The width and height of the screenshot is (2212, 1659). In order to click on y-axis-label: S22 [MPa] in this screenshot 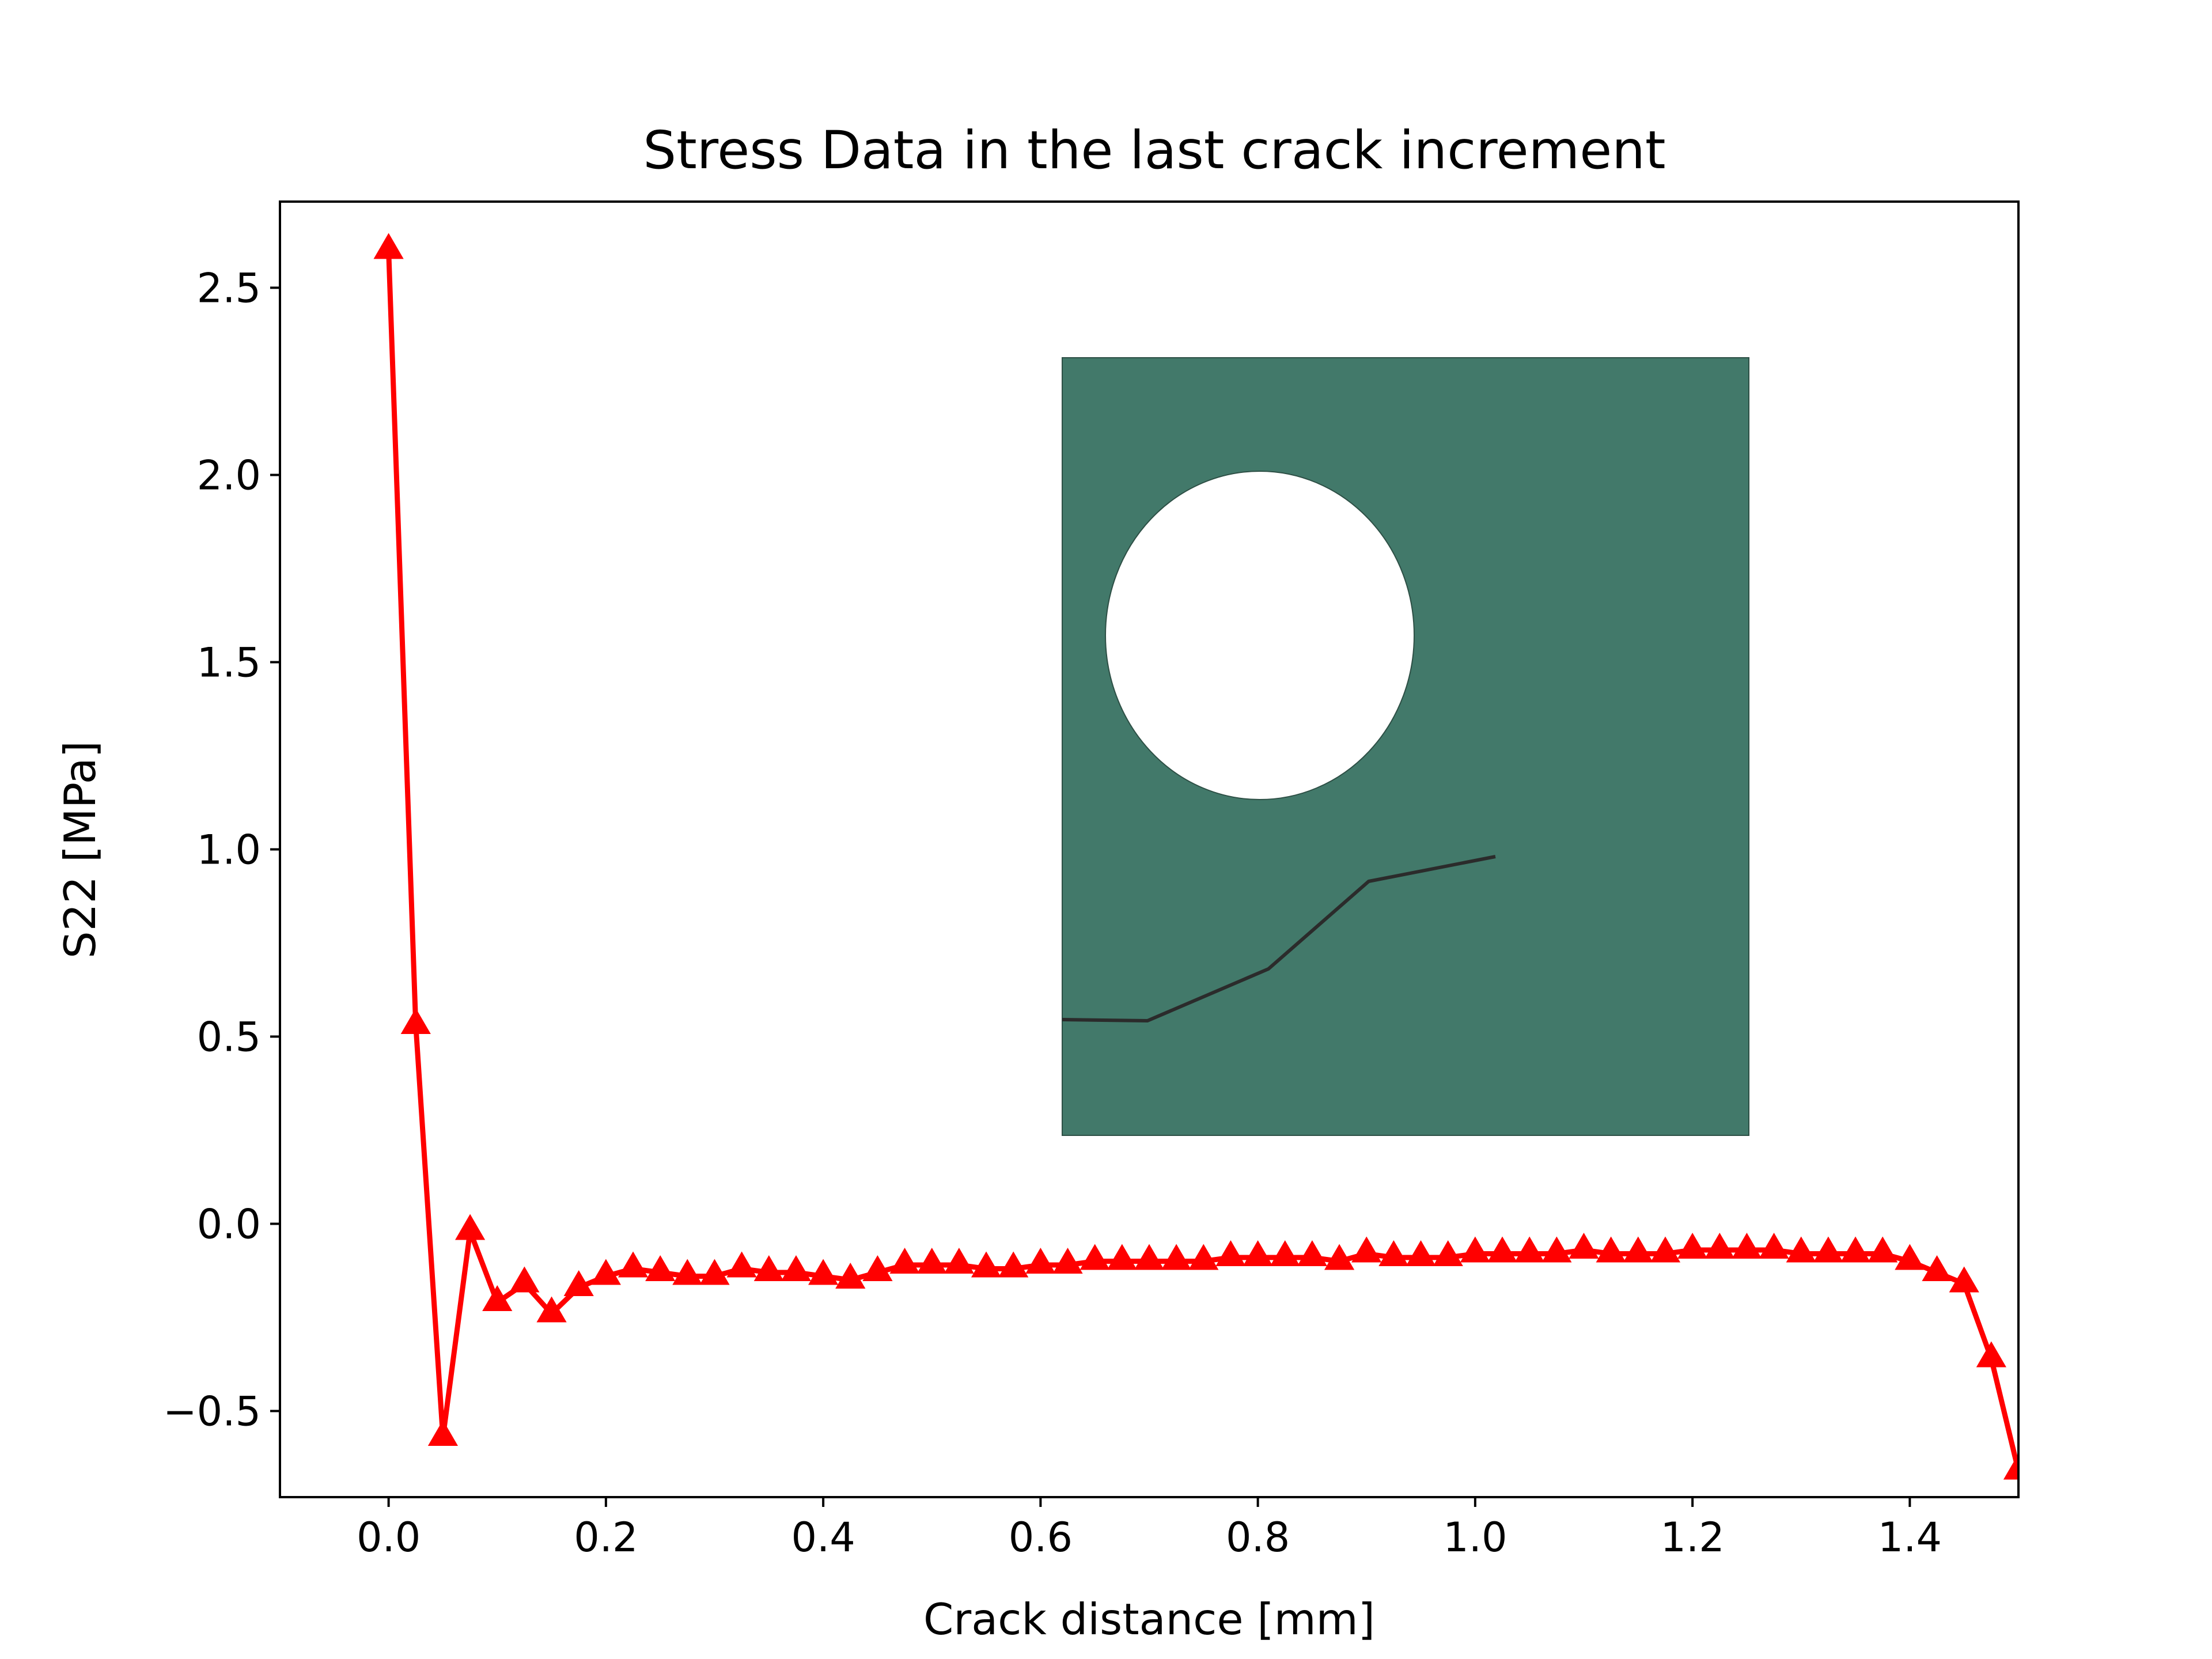, I will do `click(80, 850)`.